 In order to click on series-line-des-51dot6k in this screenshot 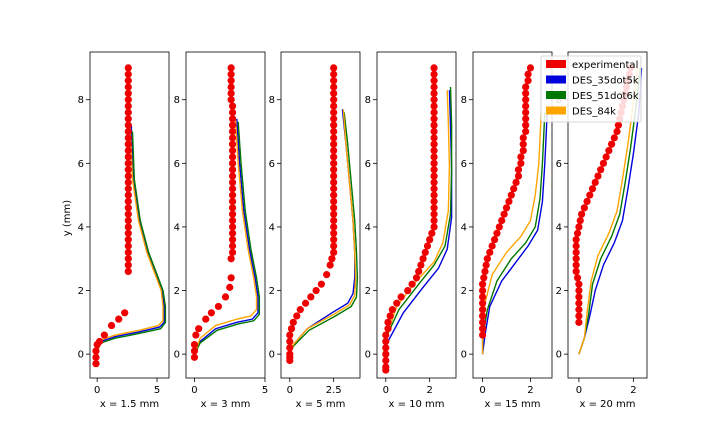, I will do `click(324, 233)`.